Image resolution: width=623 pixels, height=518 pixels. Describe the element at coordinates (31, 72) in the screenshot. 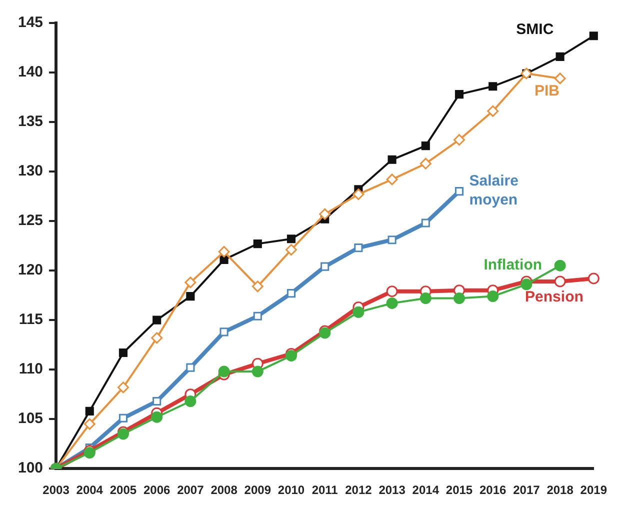

I see `y-tick-label: 140` at that location.